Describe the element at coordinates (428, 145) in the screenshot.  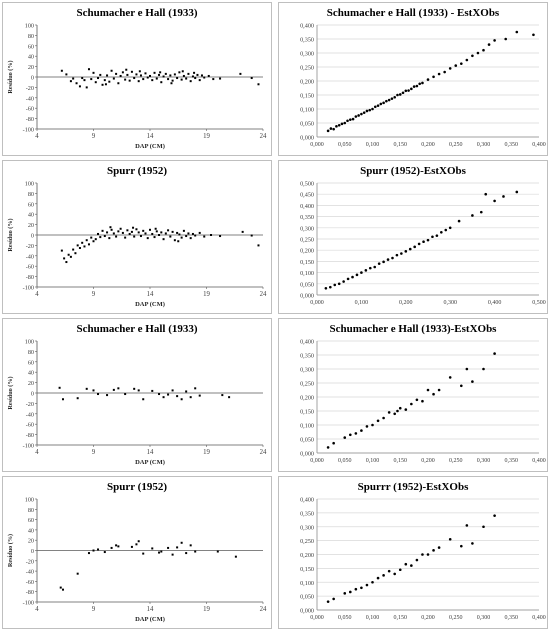
I see `x-tick-label: 0,200` at that location.